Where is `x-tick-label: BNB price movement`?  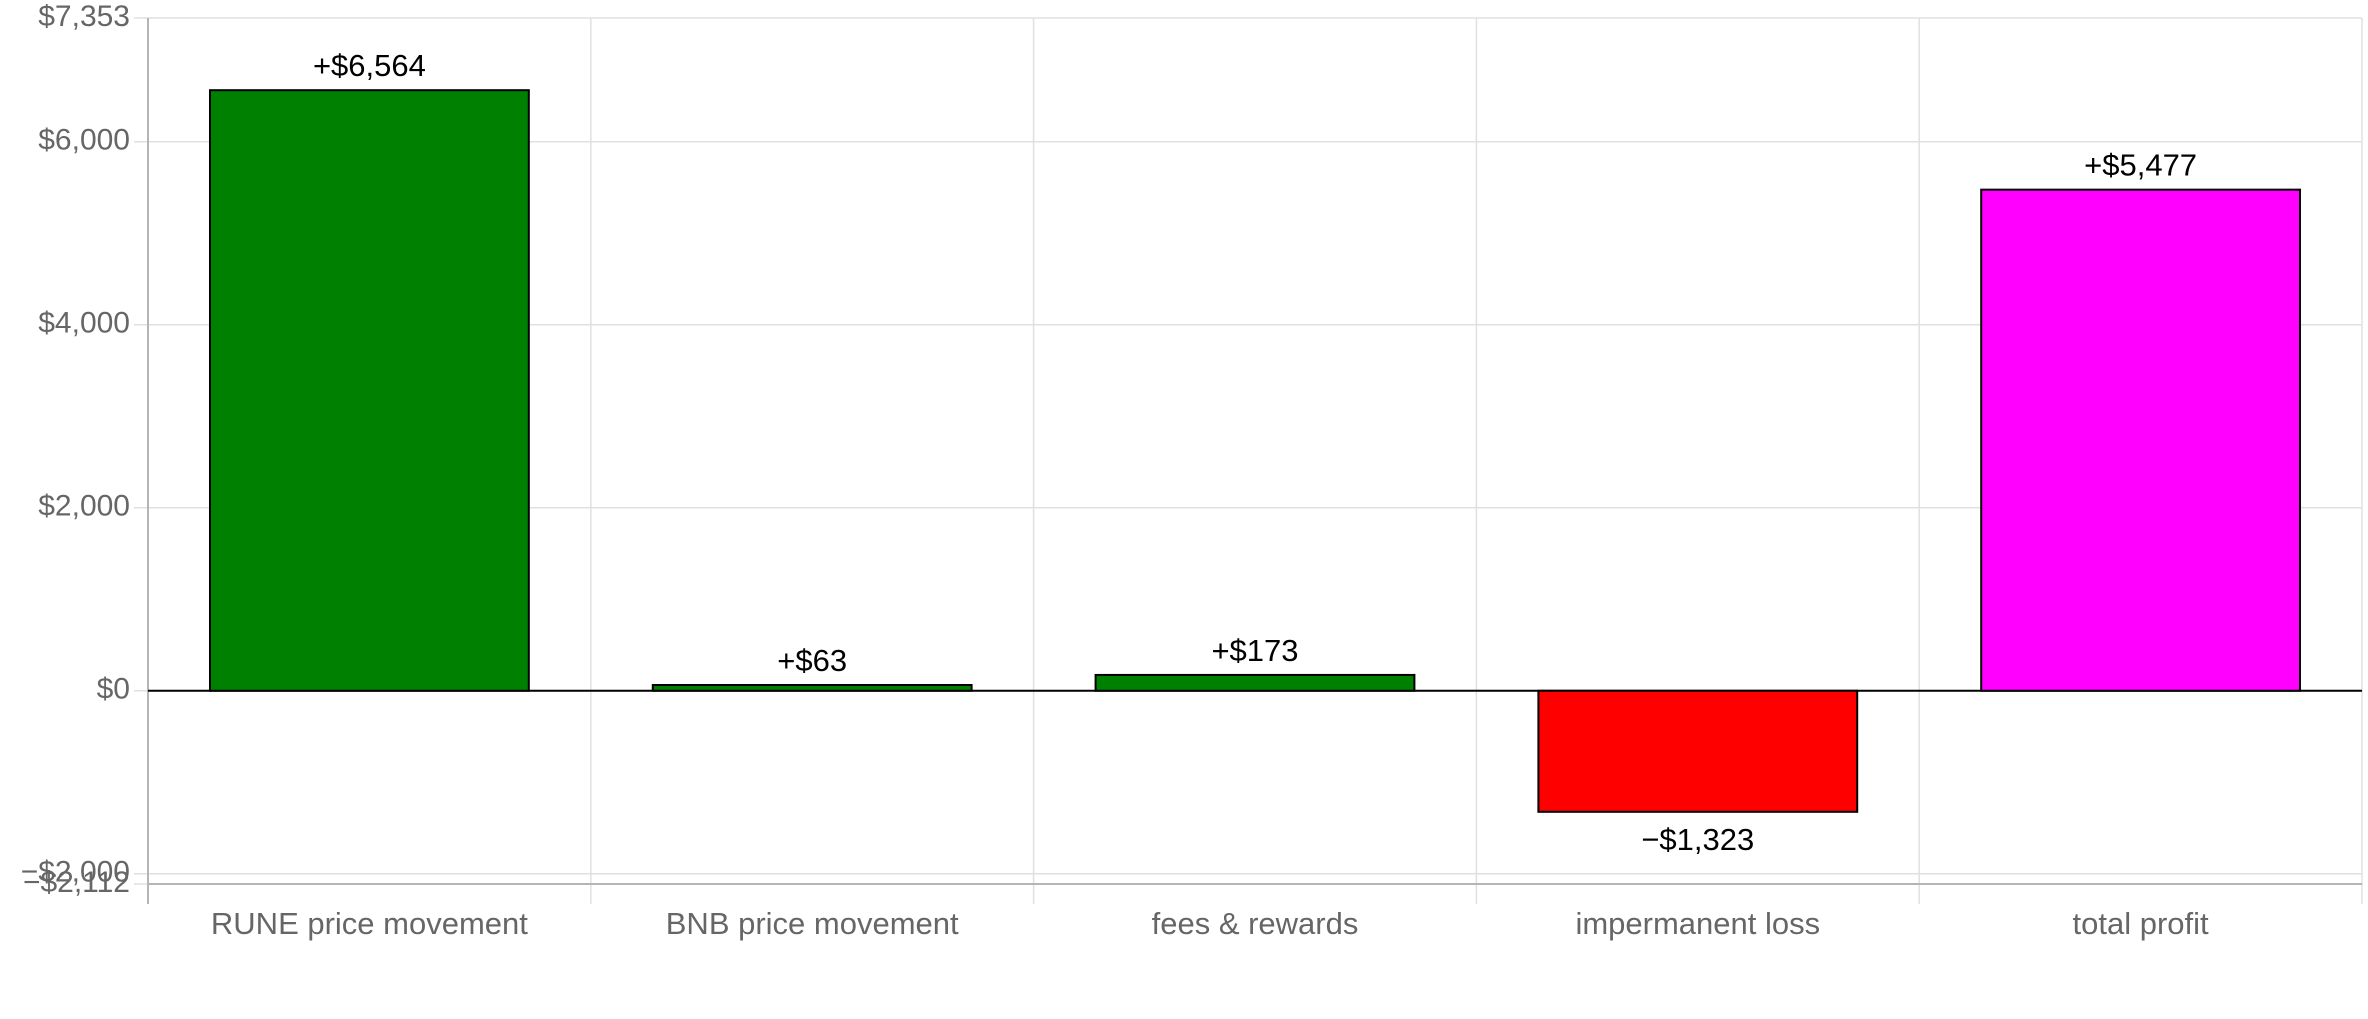 x-tick-label: BNB price movement is located at coordinates (812, 923).